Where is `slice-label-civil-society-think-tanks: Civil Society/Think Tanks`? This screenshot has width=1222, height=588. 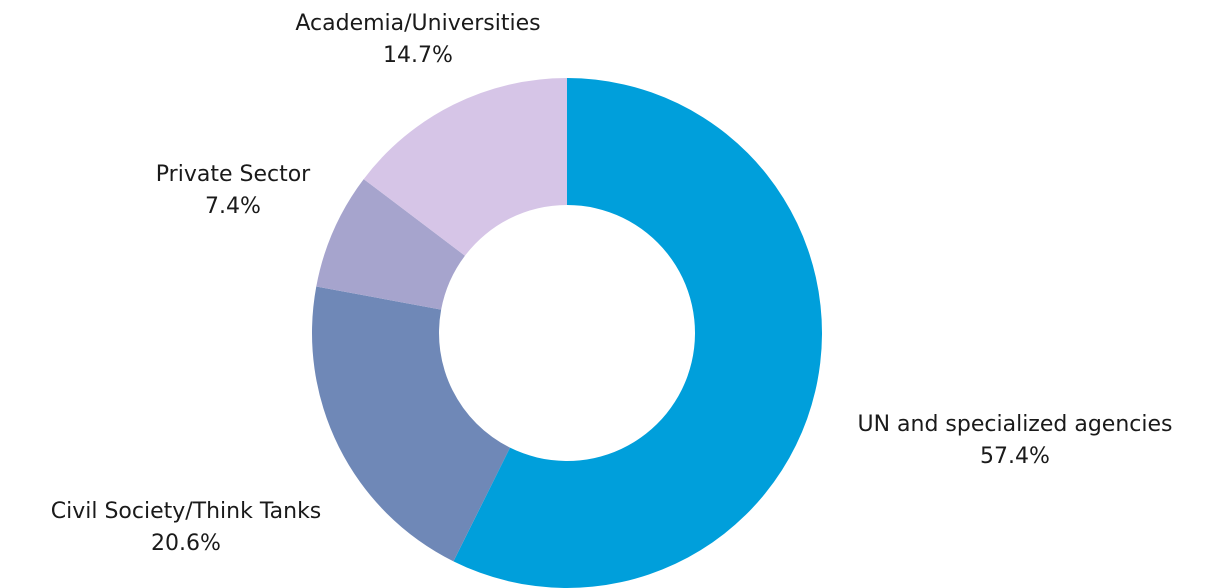 slice-label-civil-society-think-tanks: Civil Society/Think Tanks is located at coordinates (186, 511).